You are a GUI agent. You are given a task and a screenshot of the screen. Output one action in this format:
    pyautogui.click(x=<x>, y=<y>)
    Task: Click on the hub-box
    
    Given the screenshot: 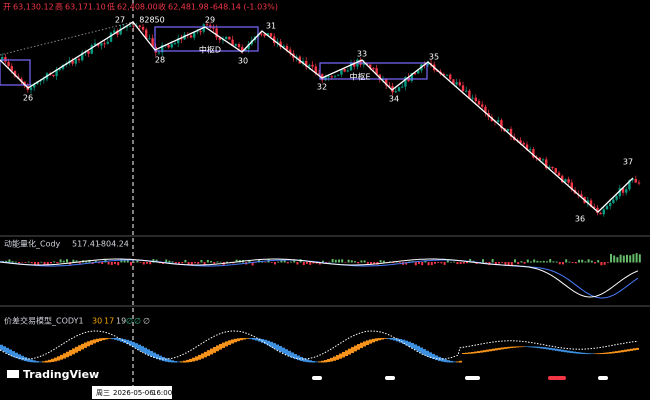 What is the action you would take?
    pyautogui.click(x=206, y=39)
    